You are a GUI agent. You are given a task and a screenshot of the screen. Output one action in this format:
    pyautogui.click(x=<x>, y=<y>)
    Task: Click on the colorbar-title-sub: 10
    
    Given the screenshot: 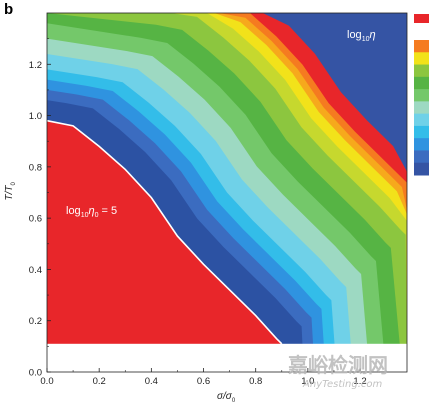 What is the action you would take?
    pyautogui.click(x=366, y=39)
    